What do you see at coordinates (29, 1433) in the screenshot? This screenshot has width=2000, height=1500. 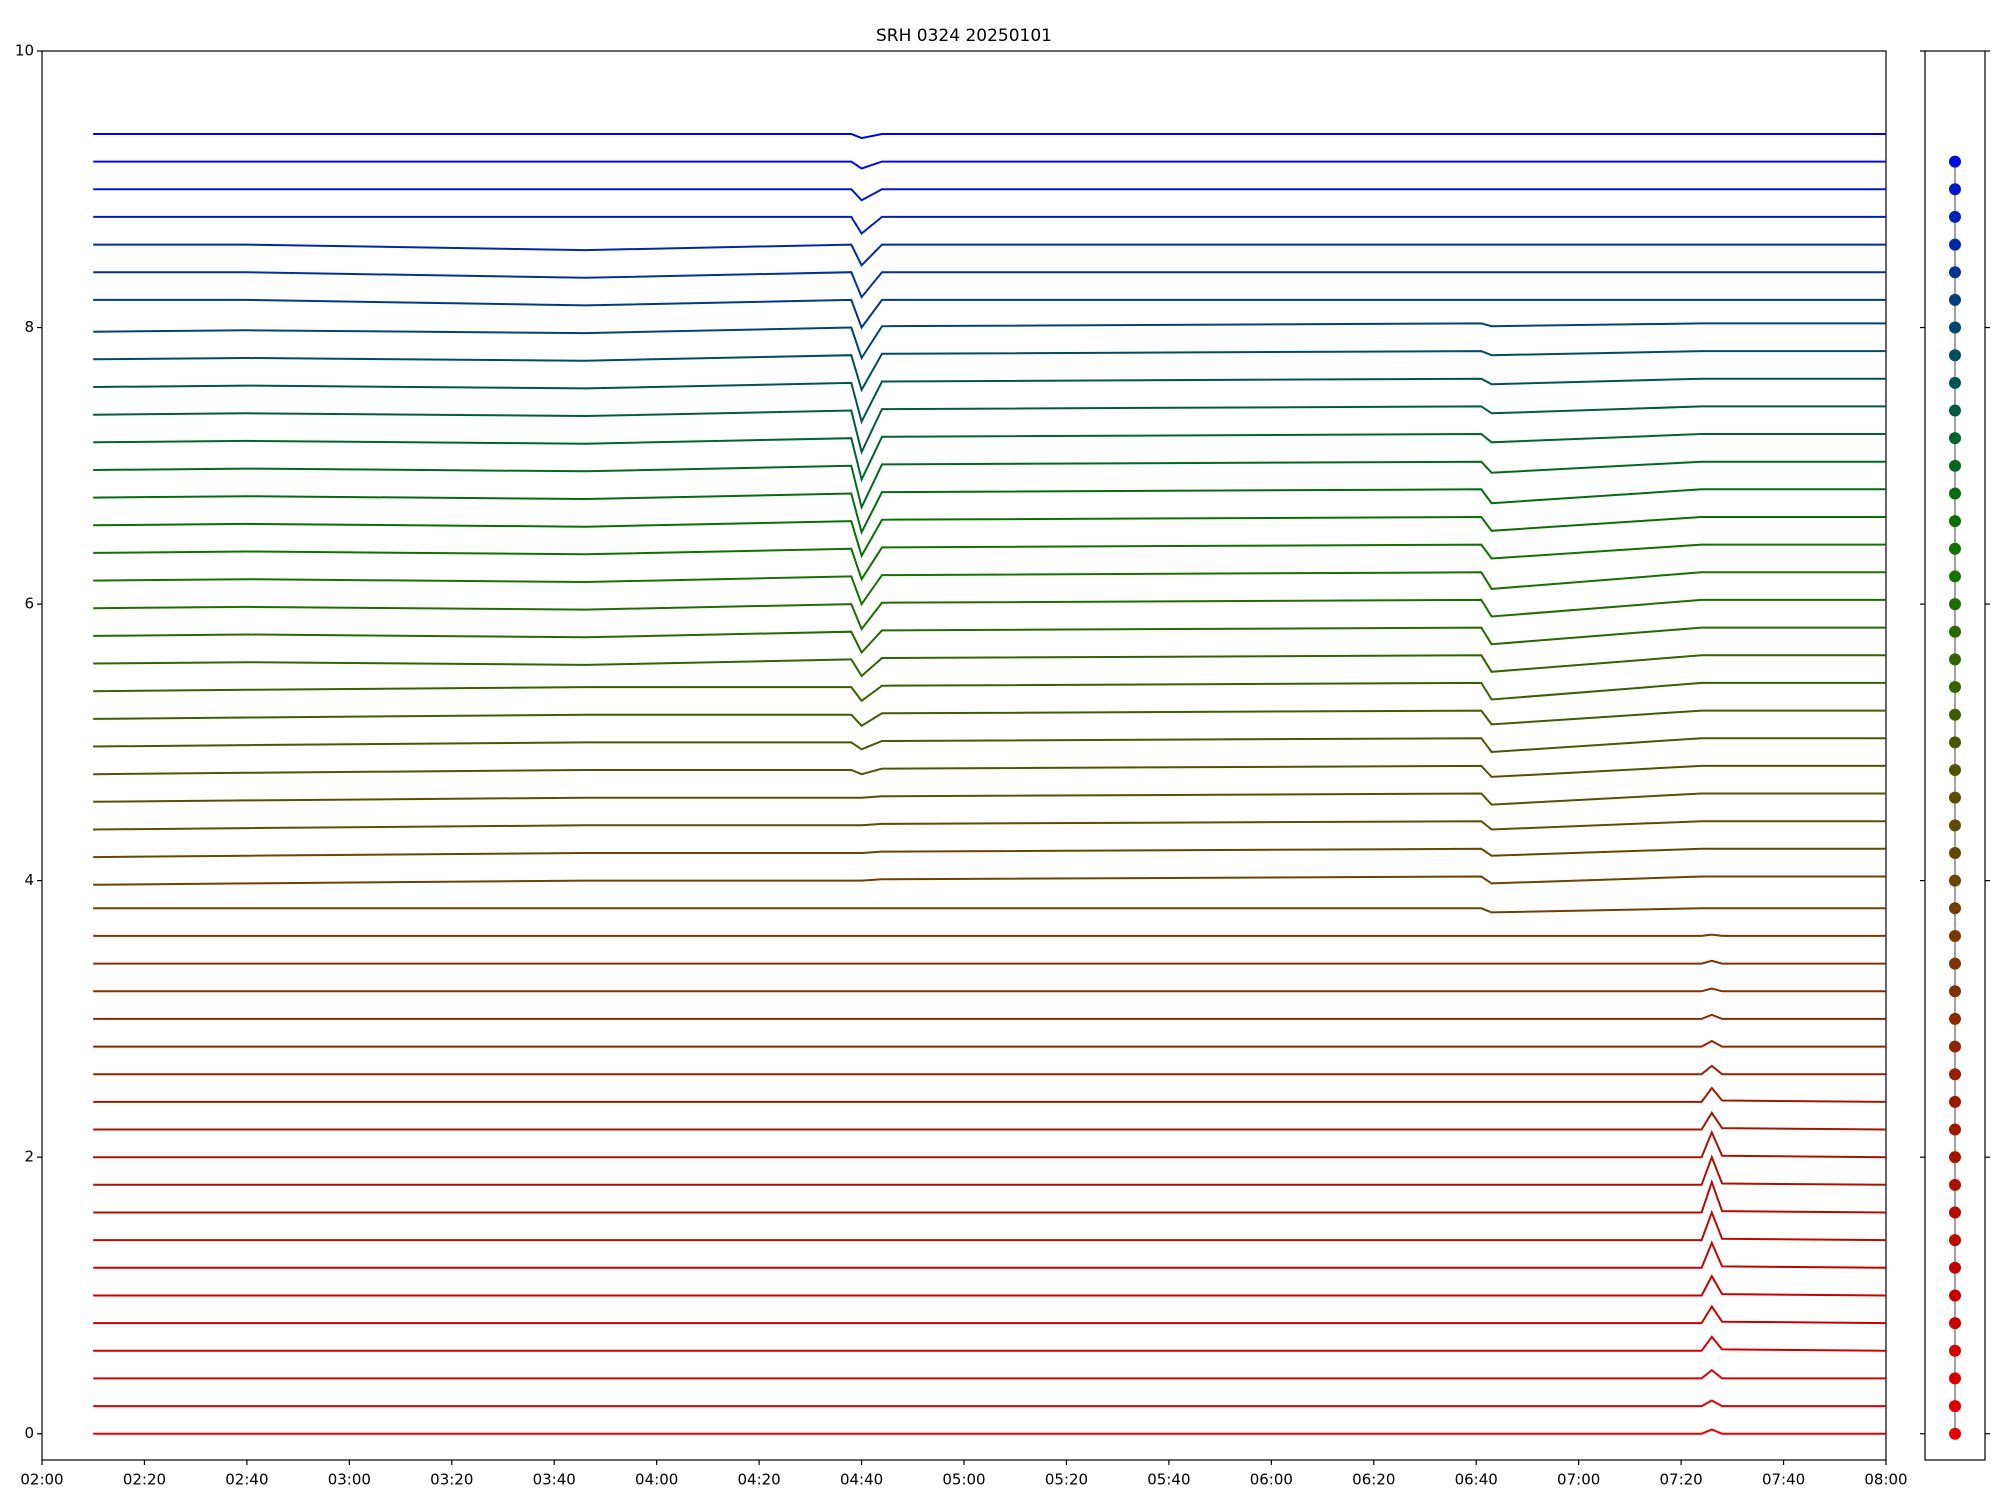 I see `y-tick-label: 0` at bounding box center [29, 1433].